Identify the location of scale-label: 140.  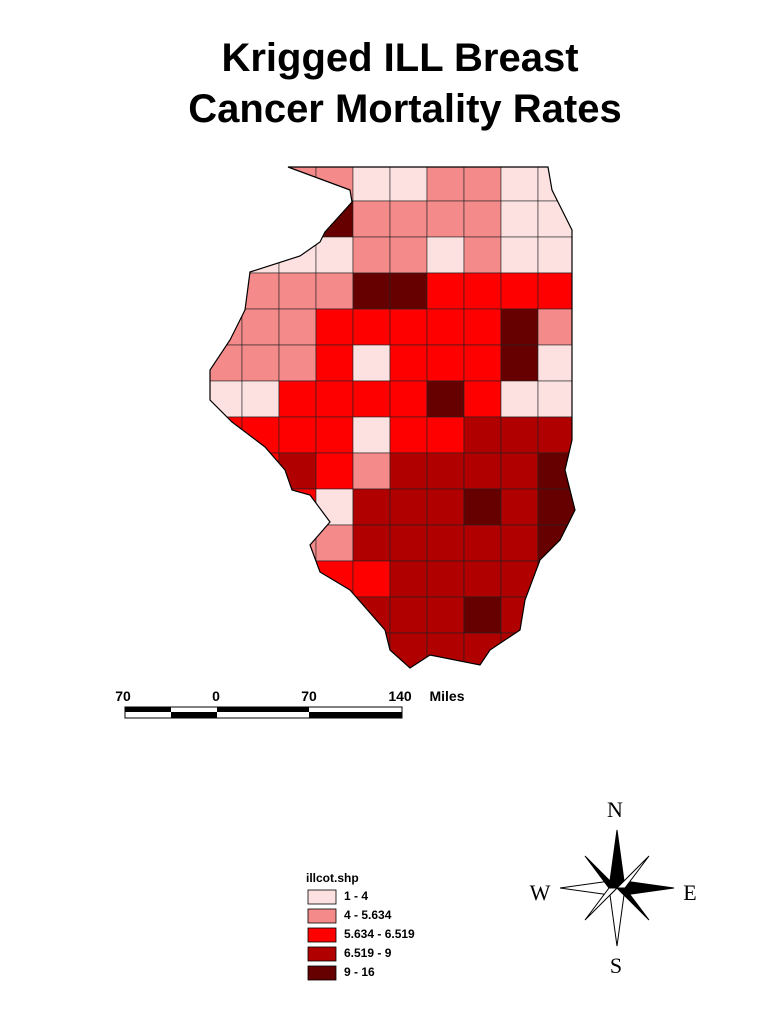
(400, 696).